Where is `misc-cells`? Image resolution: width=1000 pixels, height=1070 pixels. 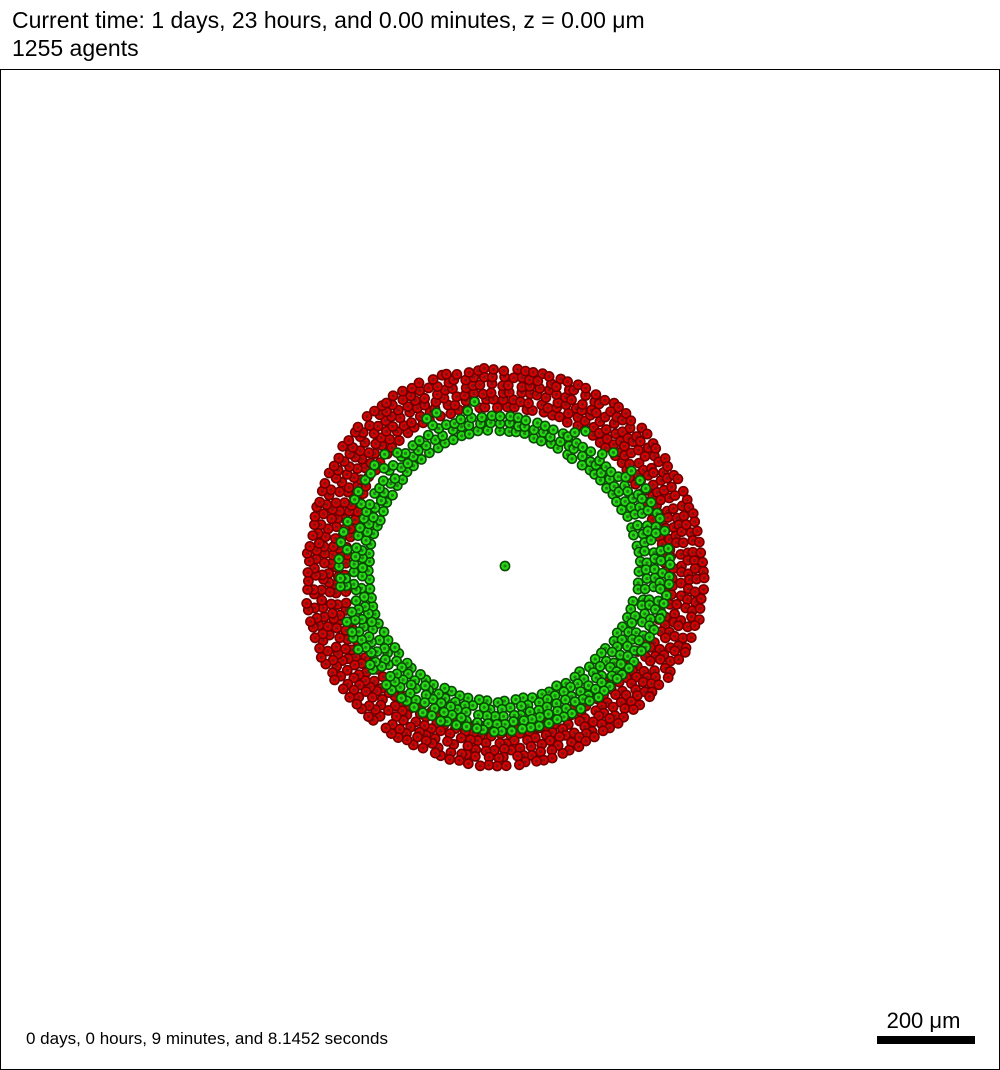 misc-cells is located at coordinates (505, 566).